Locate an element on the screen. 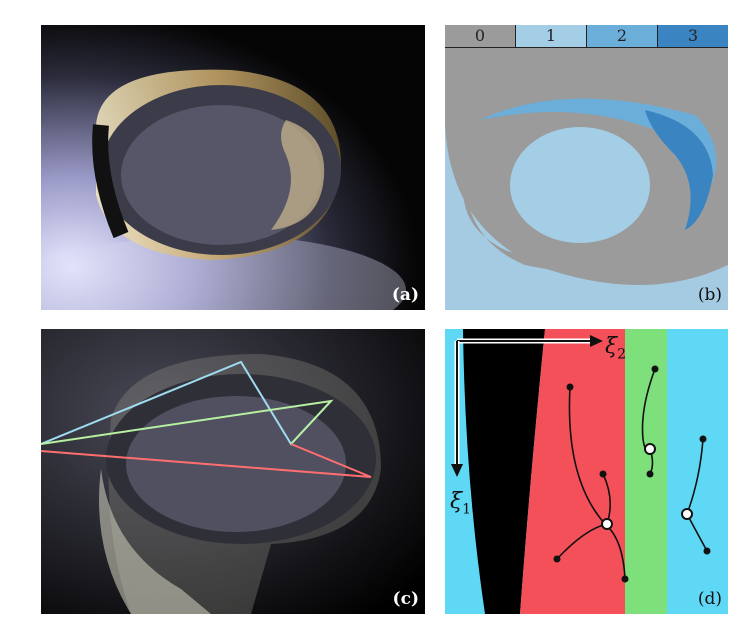 This screenshot has height=634, width=753. legend-item-2: 2 is located at coordinates (622, 36).